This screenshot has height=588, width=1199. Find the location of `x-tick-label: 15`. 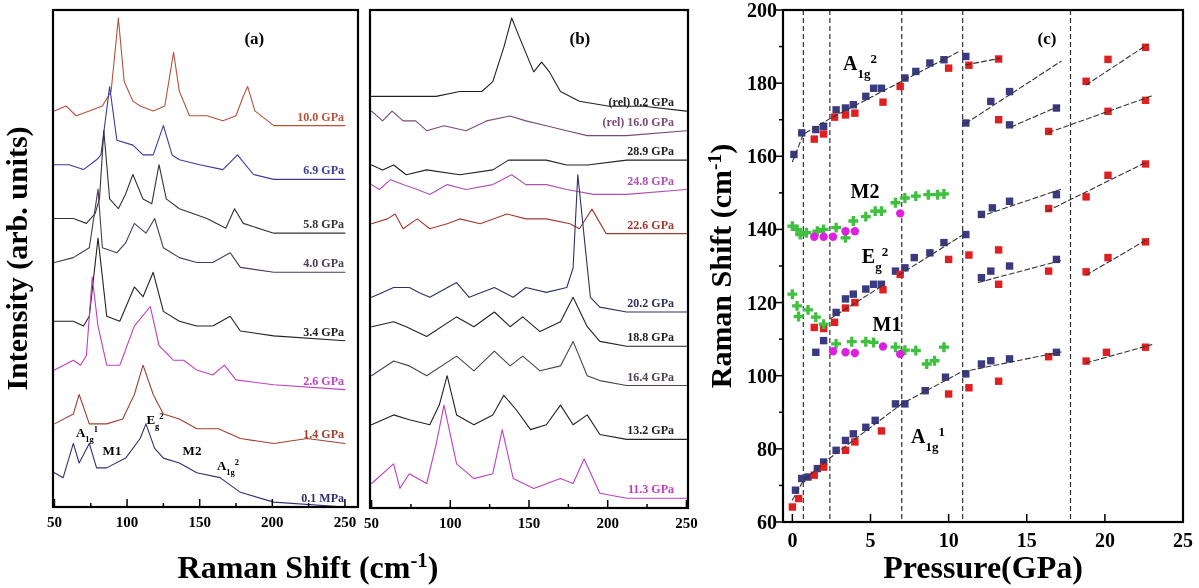

x-tick-label: 15 is located at coordinates (1026, 540).